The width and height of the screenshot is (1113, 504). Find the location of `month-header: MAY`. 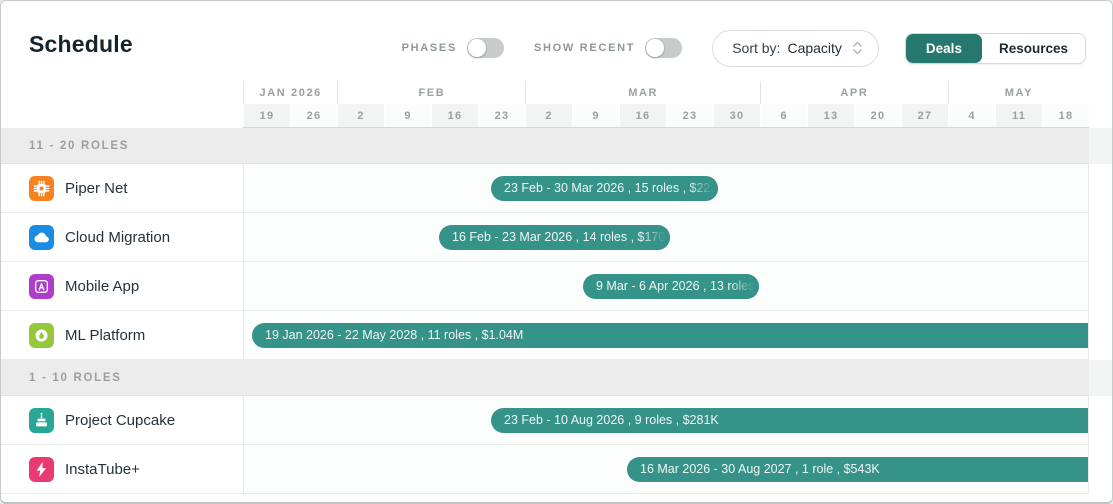

month-header: MAY is located at coordinates (1018, 92).